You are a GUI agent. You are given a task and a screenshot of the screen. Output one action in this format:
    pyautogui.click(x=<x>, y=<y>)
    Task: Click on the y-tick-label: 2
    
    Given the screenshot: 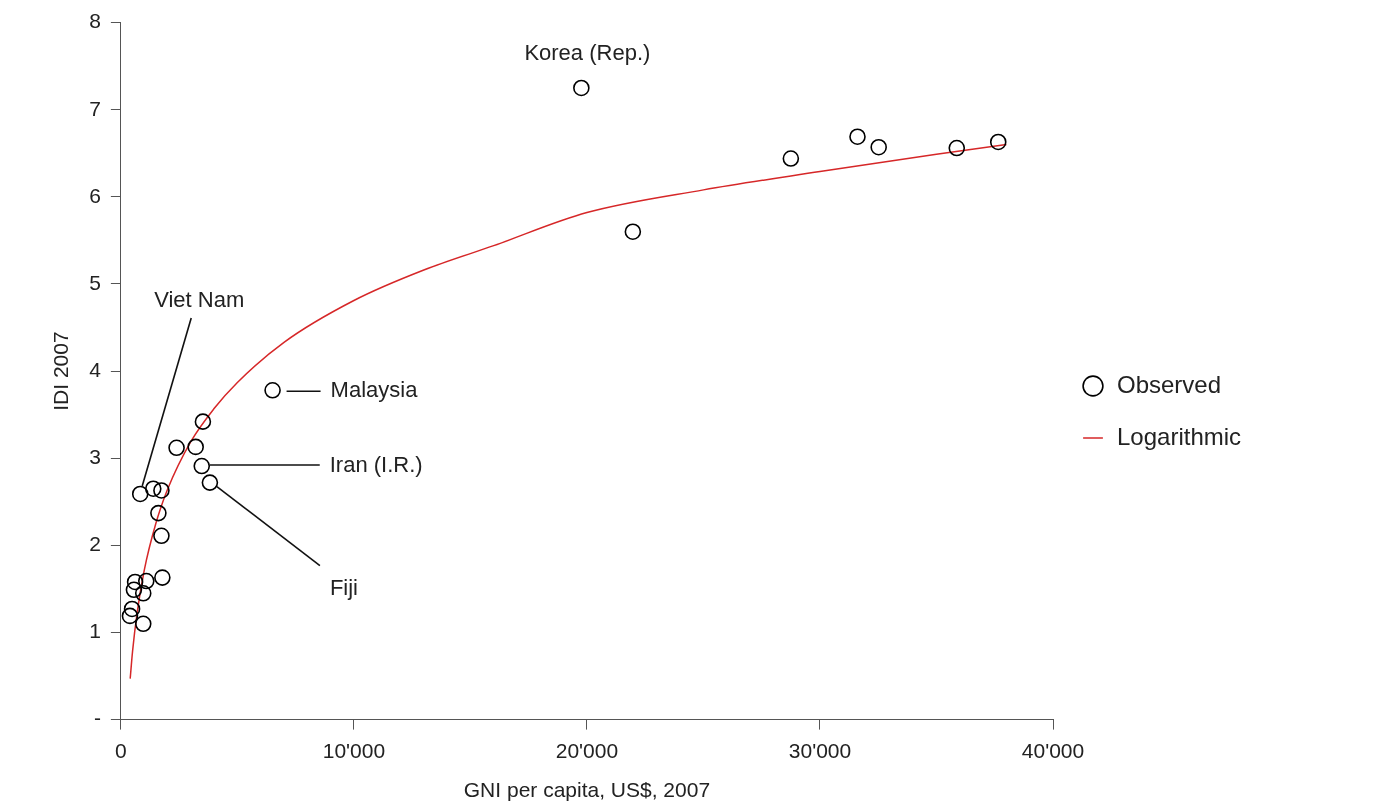 What is the action you would take?
    pyautogui.click(x=95, y=544)
    